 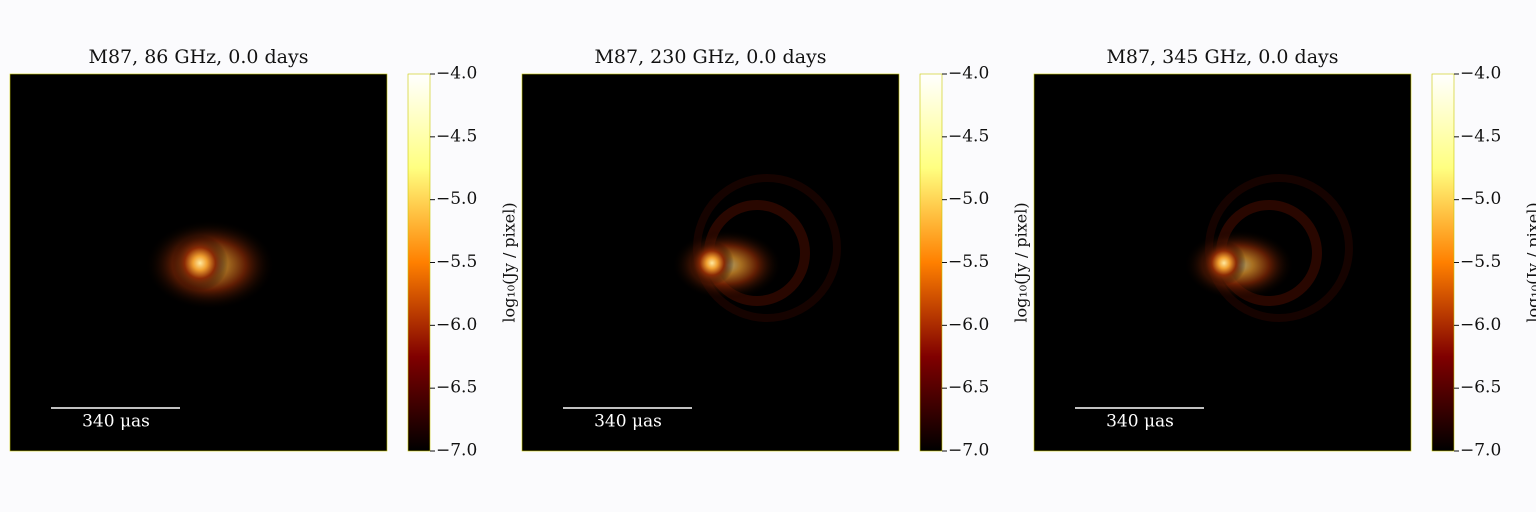 What do you see at coordinates (1222, 57) in the screenshot?
I see `panel-title: M87, 345 GHz, 0.0 days` at bounding box center [1222, 57].